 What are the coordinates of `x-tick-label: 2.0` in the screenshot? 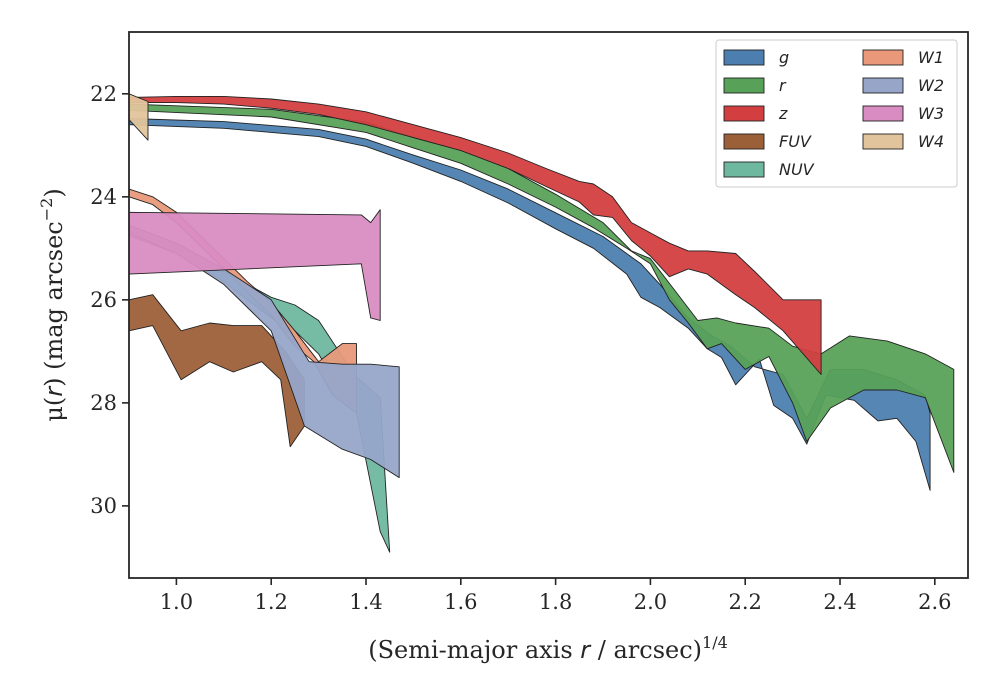 It's located at (650, 602).